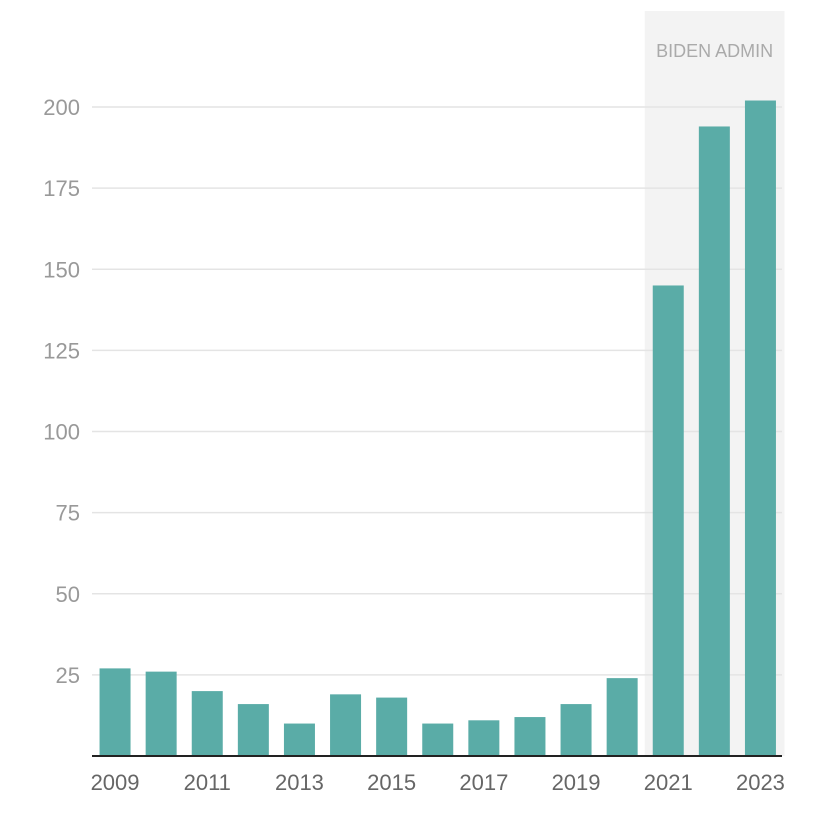  What do you see at coordinates (253, 730) in the screenshot?
I see `bar-2012` at bounding box center [253, 730].